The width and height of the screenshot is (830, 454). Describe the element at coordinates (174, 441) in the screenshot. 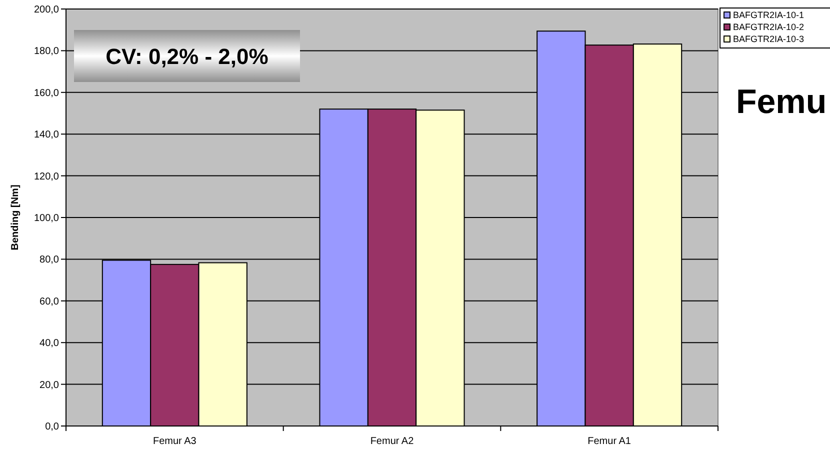

I see `x-tick-label: Femur A3` at that location.